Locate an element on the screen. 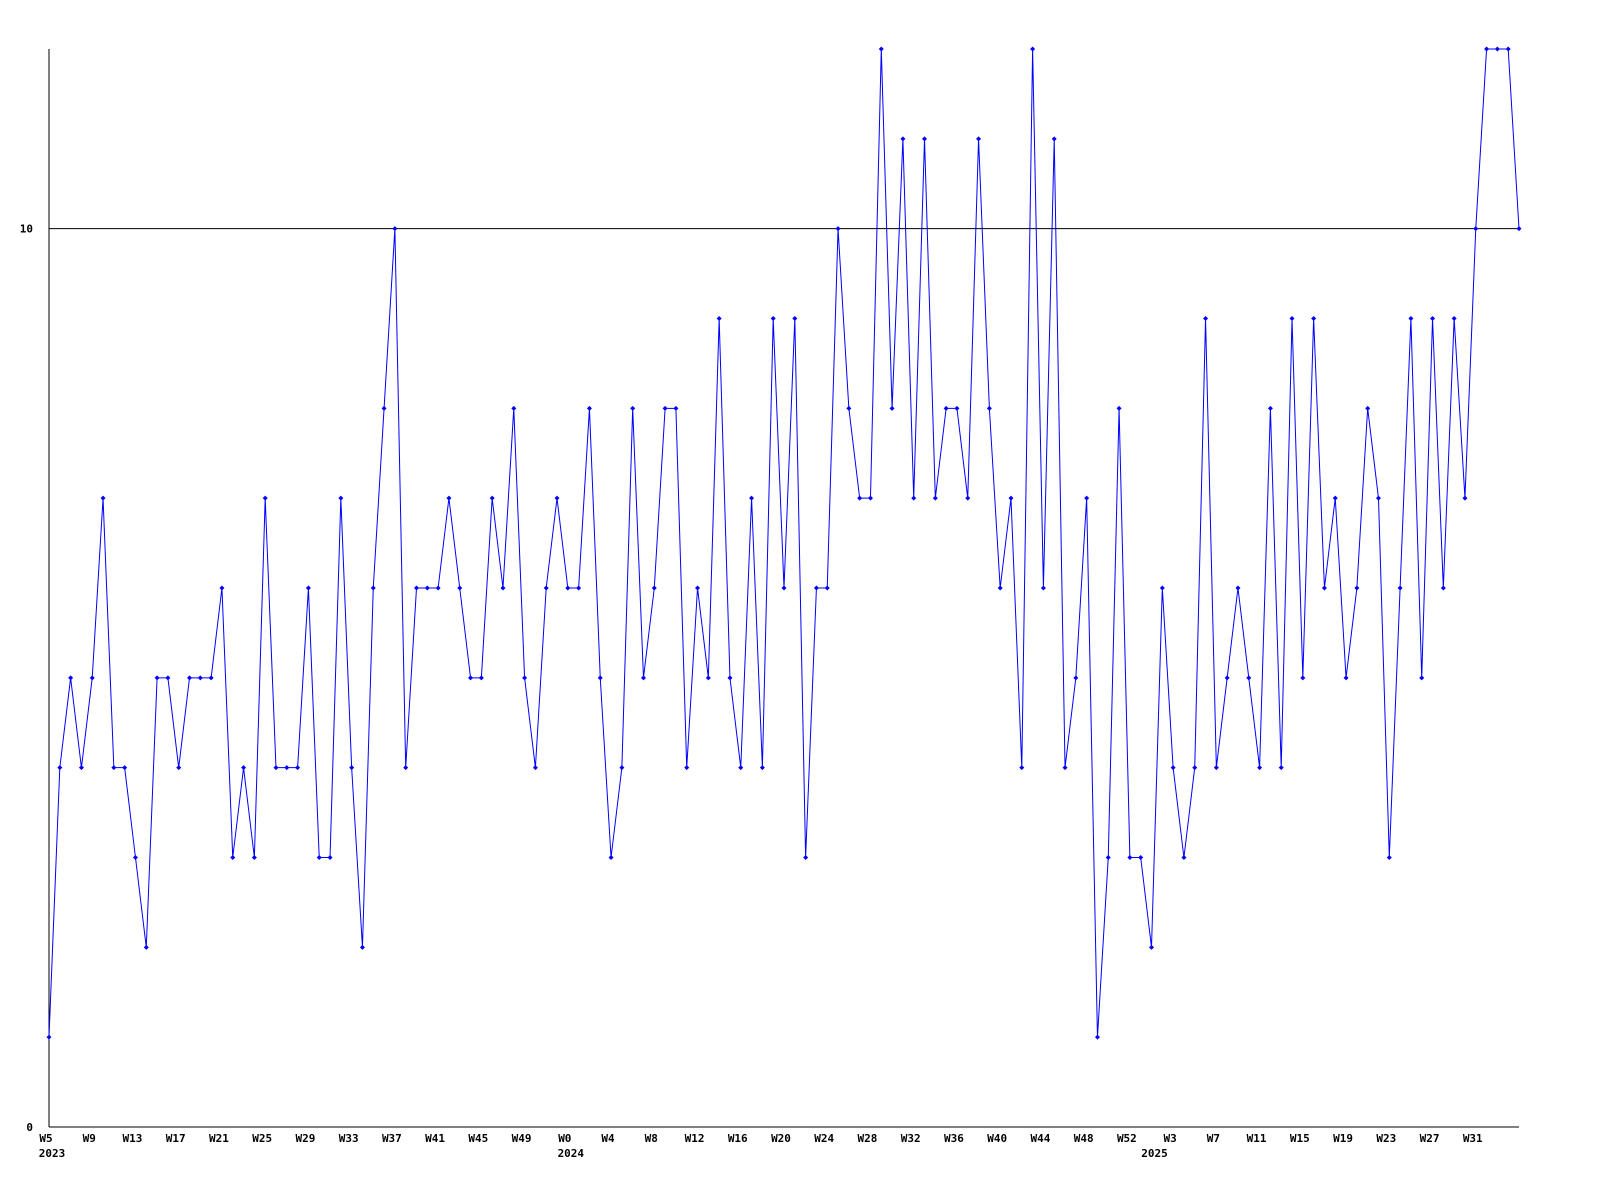  x-tick-label: W0 is located at coordinates (564, 1138).